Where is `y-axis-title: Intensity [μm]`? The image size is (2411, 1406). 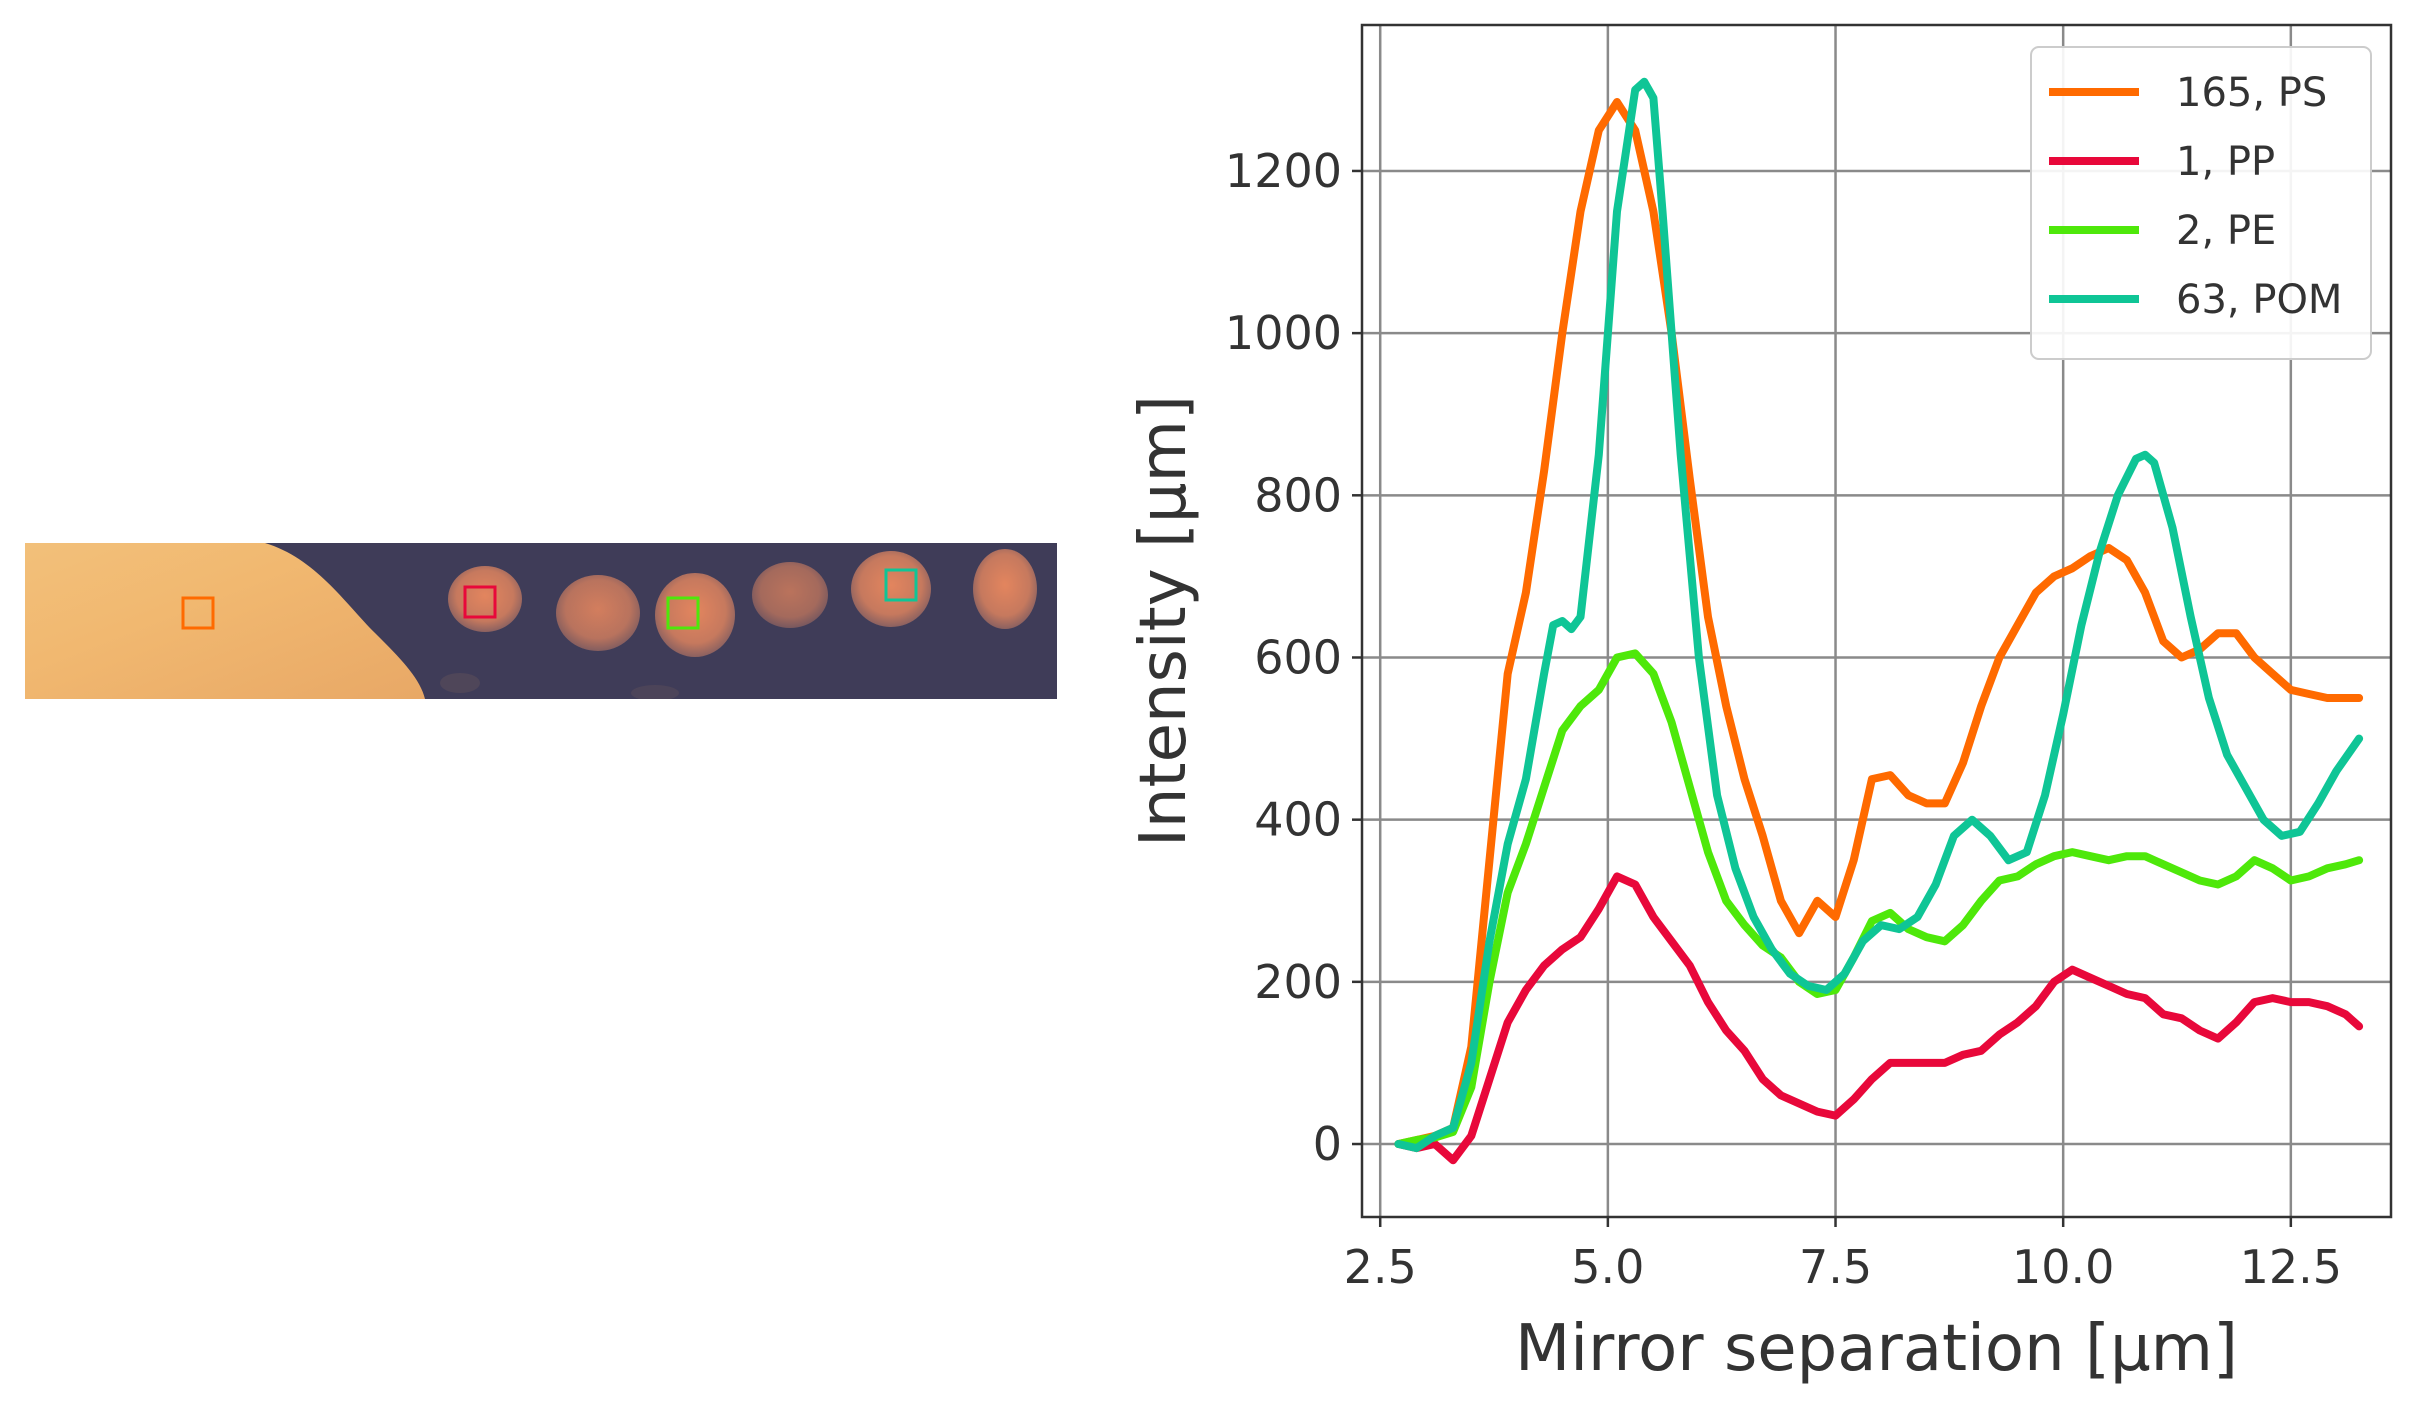 y-axis-title: Intensity [μm] is located at coordinates (1164, 621).